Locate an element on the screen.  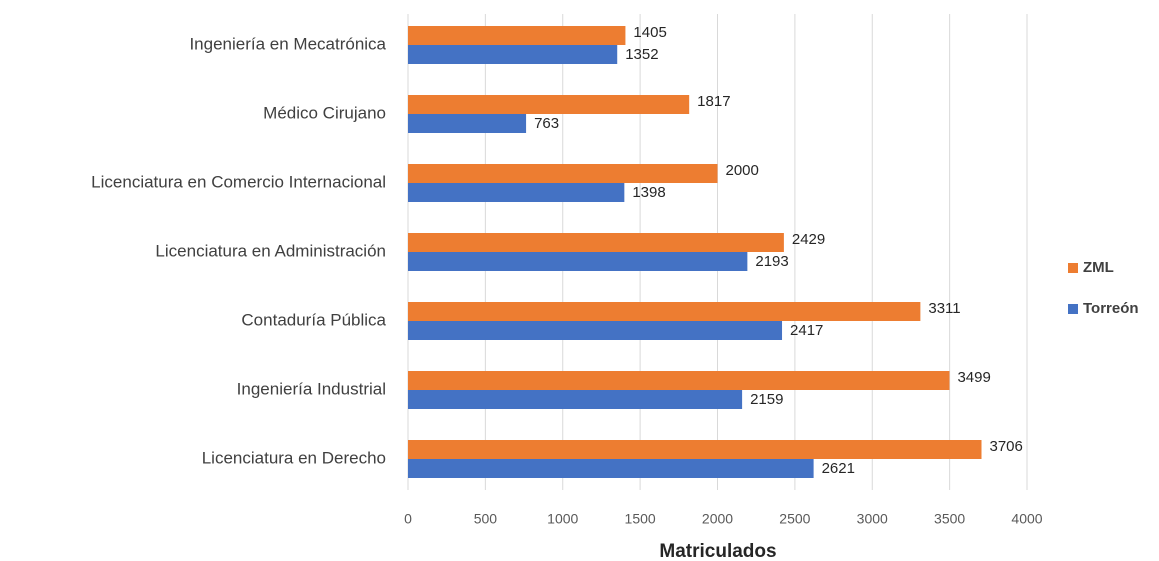
x-tick-label: 3500 is located at coordinates (949, 519).